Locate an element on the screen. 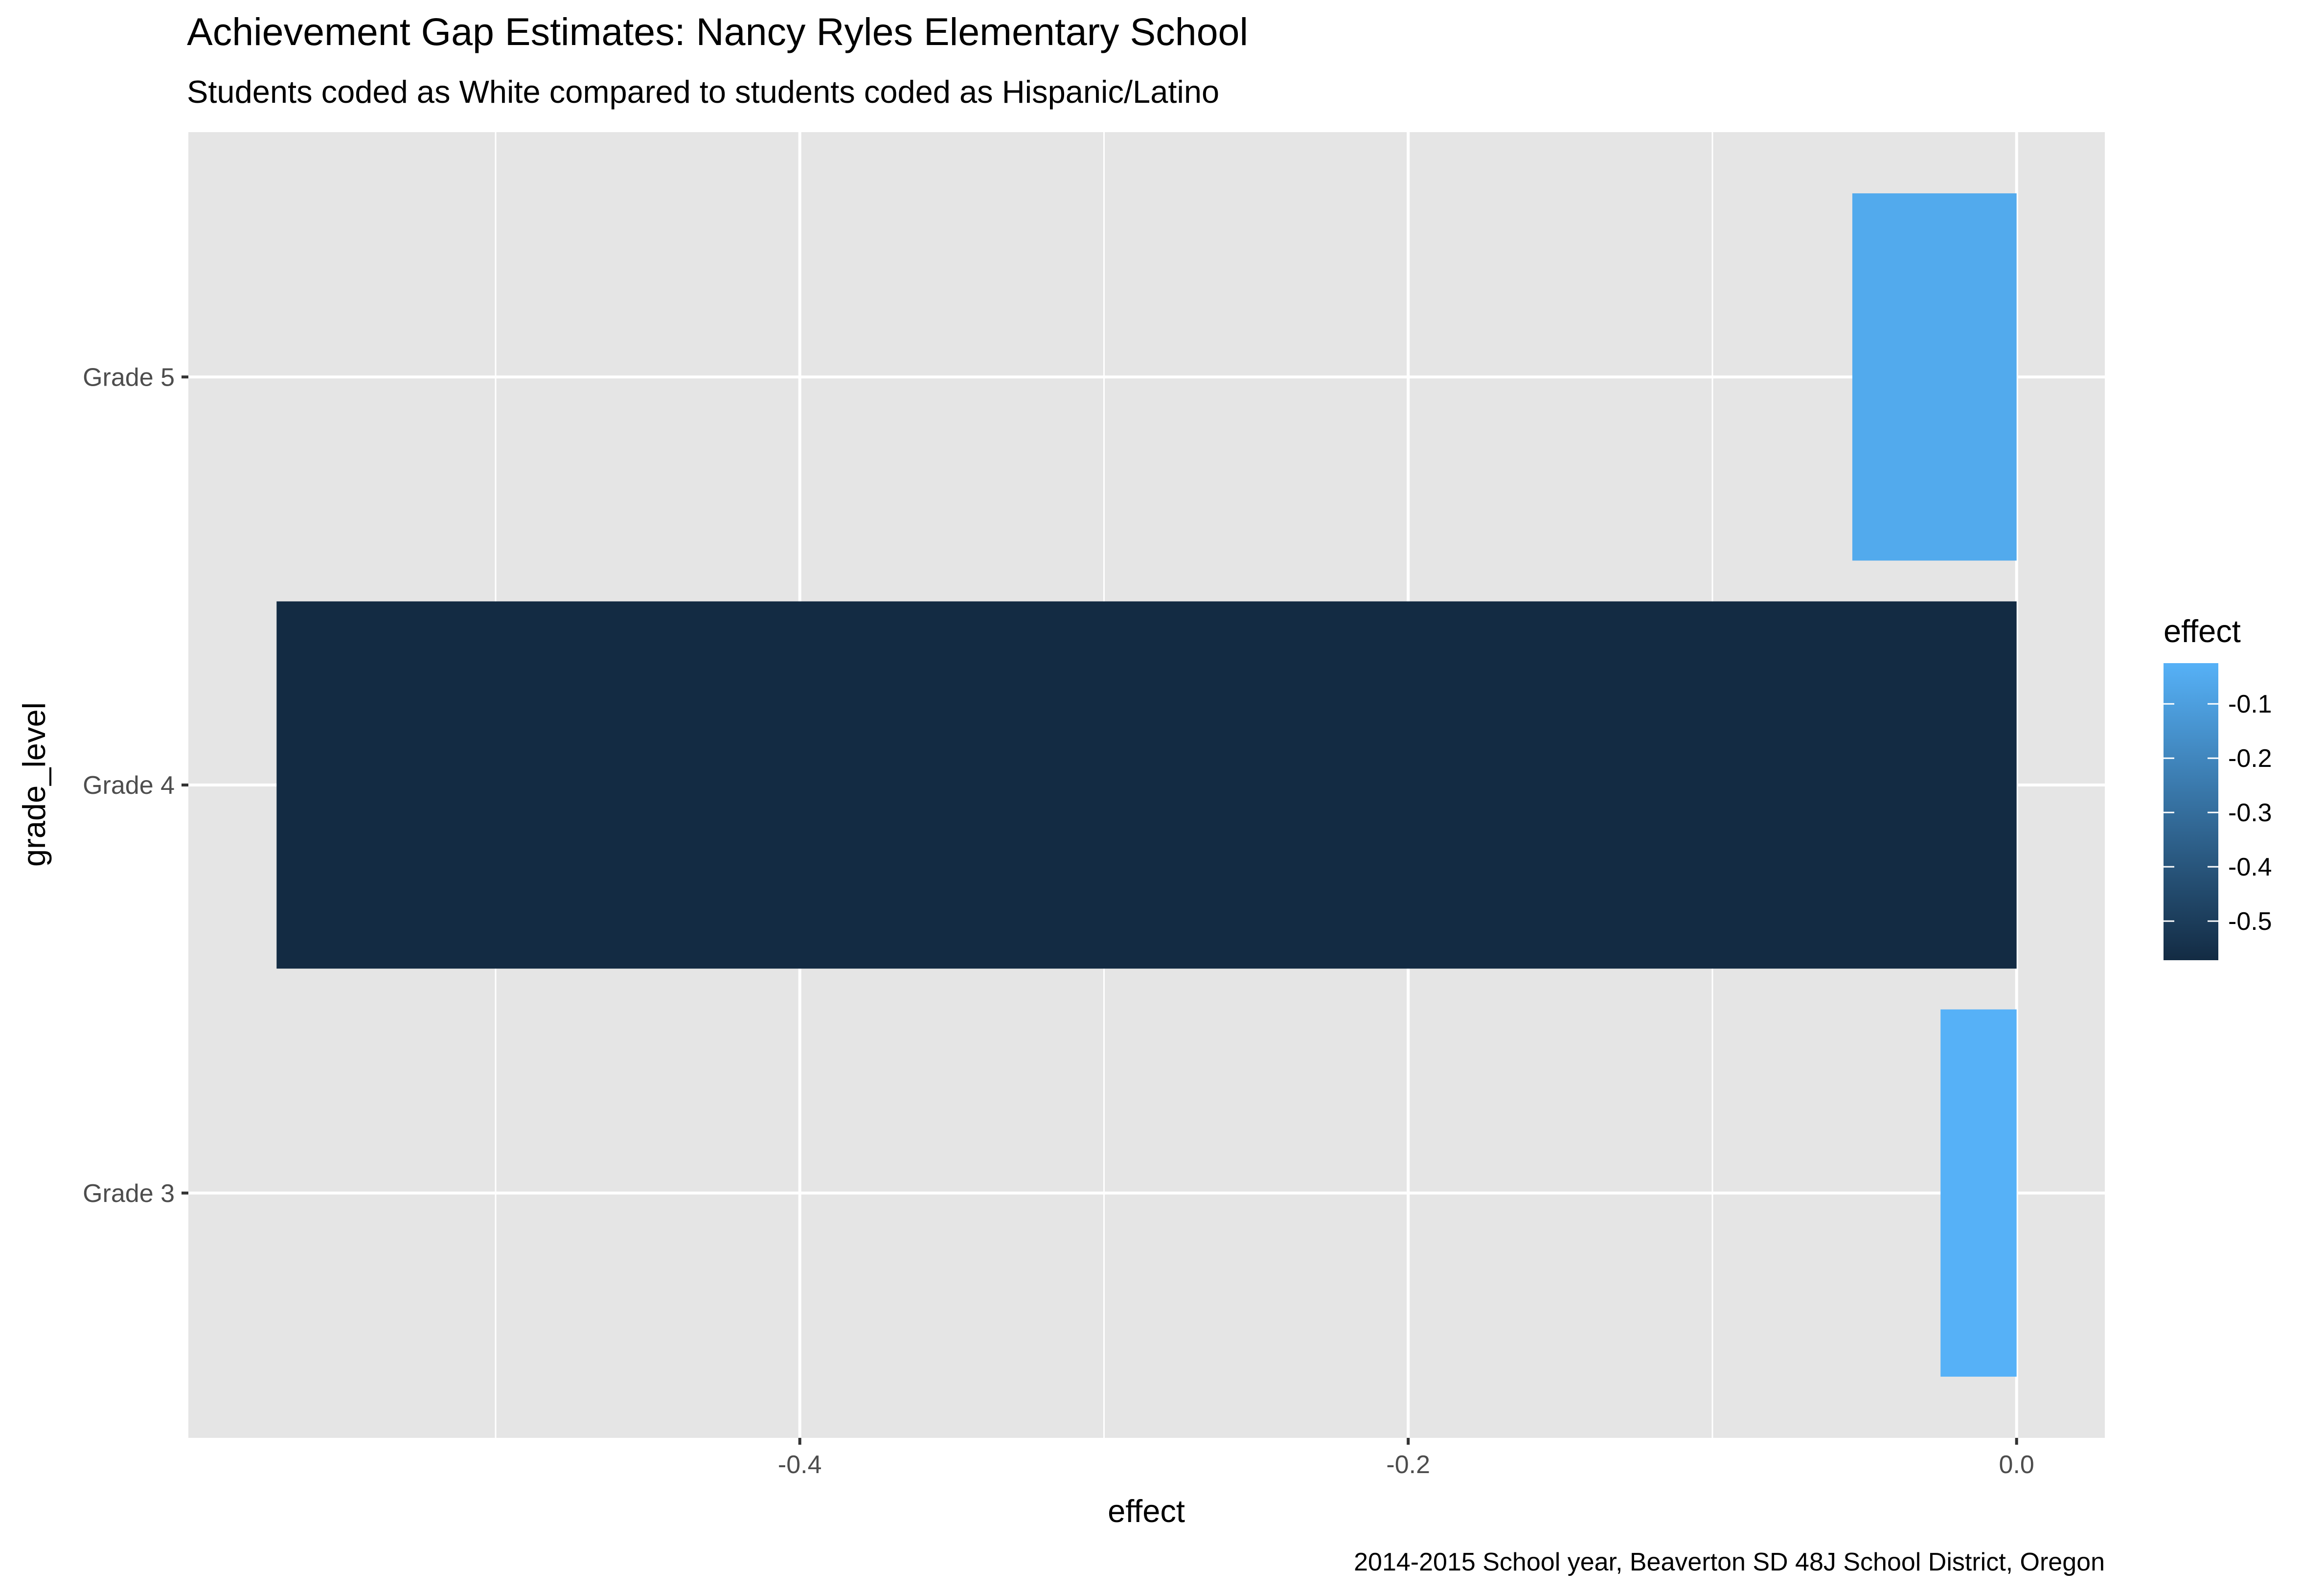 The image size is (2324, 1593). x-tick-label: 0.0 is located at coordinates (2017, 1465).